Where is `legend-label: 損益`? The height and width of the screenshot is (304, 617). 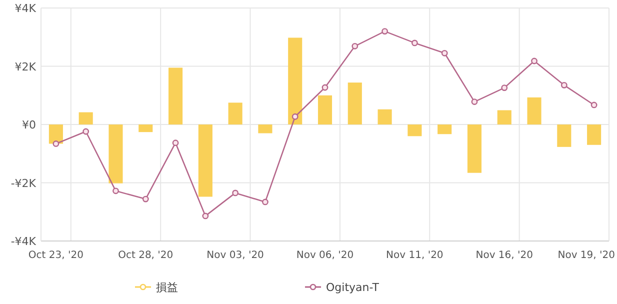
legend-label: 損益 is located at coordinates (167, 287).